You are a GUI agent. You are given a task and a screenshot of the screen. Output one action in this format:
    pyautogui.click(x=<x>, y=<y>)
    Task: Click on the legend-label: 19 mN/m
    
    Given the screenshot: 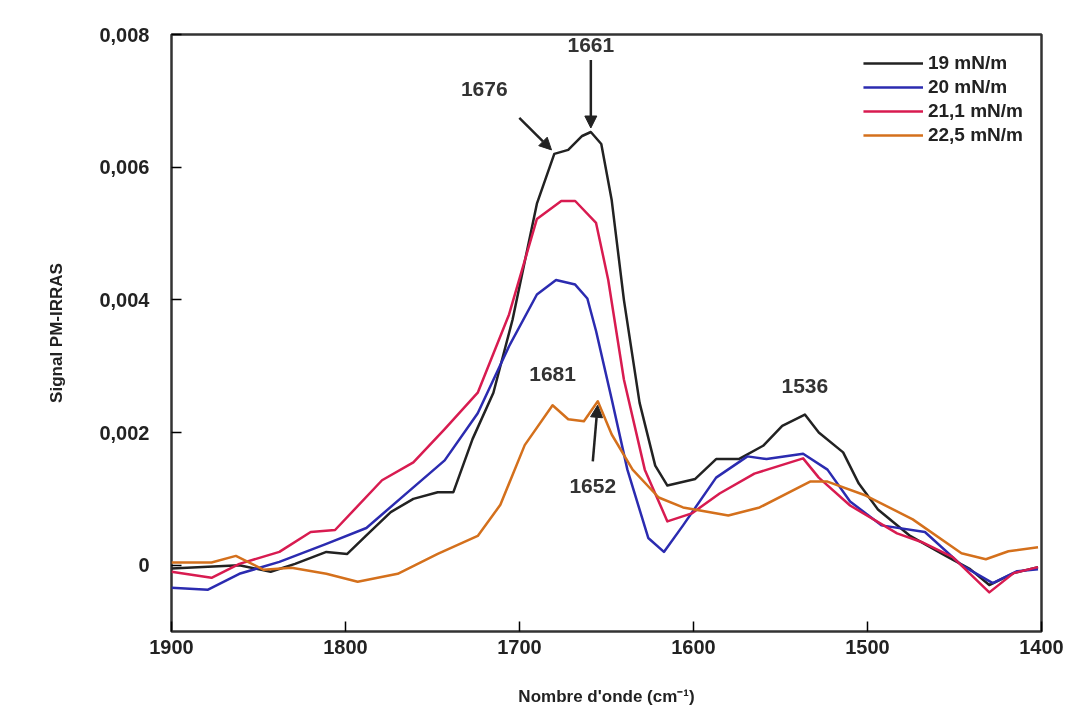 What is the action you would take?
    pyautogui.click(x=967, y=63)
    